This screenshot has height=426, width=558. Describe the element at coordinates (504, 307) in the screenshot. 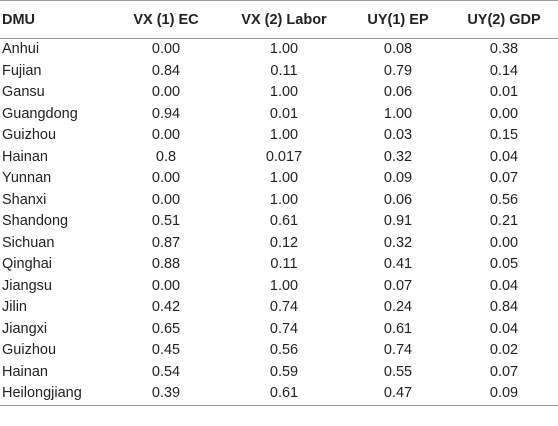

I see `uy2-gdp-cell: 0.84` at that location.